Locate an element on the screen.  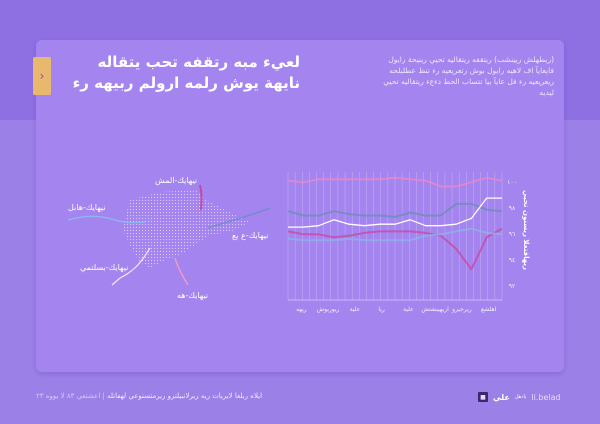
x-tick-label: ريوريوش is located at coordinates (328, 309).